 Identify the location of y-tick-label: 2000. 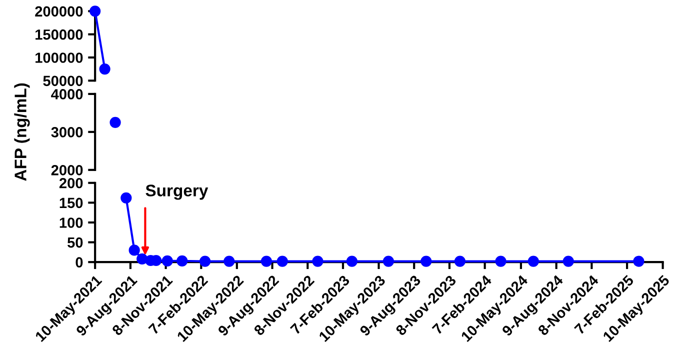
(67, 170).